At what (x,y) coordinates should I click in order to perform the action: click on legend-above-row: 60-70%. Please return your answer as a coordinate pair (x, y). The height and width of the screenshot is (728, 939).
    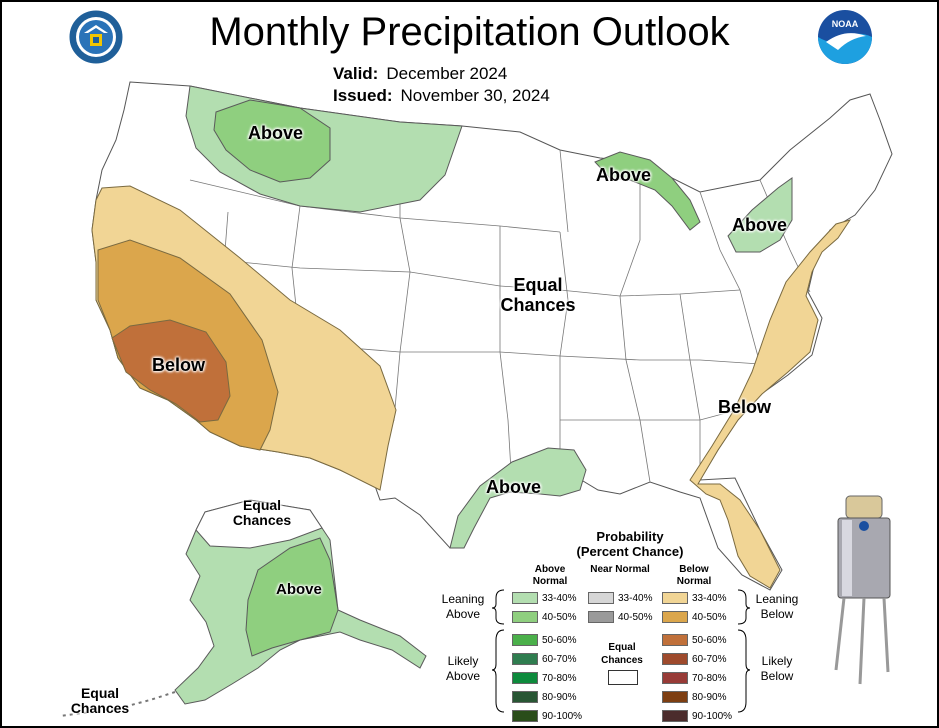
    Looking at the image, I should click on (544, 659).